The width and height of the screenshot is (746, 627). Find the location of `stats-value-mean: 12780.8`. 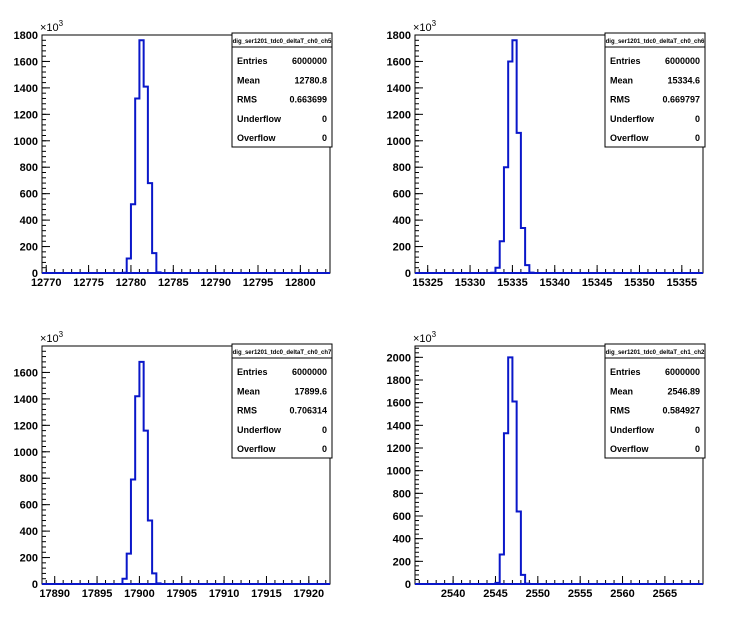

stats-value-mean: 12780.8 is located at coordinates (310, 80).